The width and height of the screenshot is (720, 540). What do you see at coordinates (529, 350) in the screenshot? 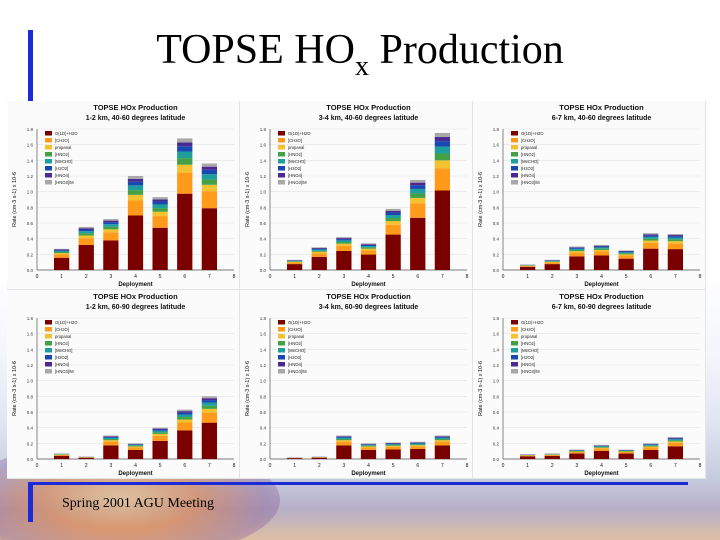
I see `legend-label: [MeCHO]` at bounding box center [529, 350].